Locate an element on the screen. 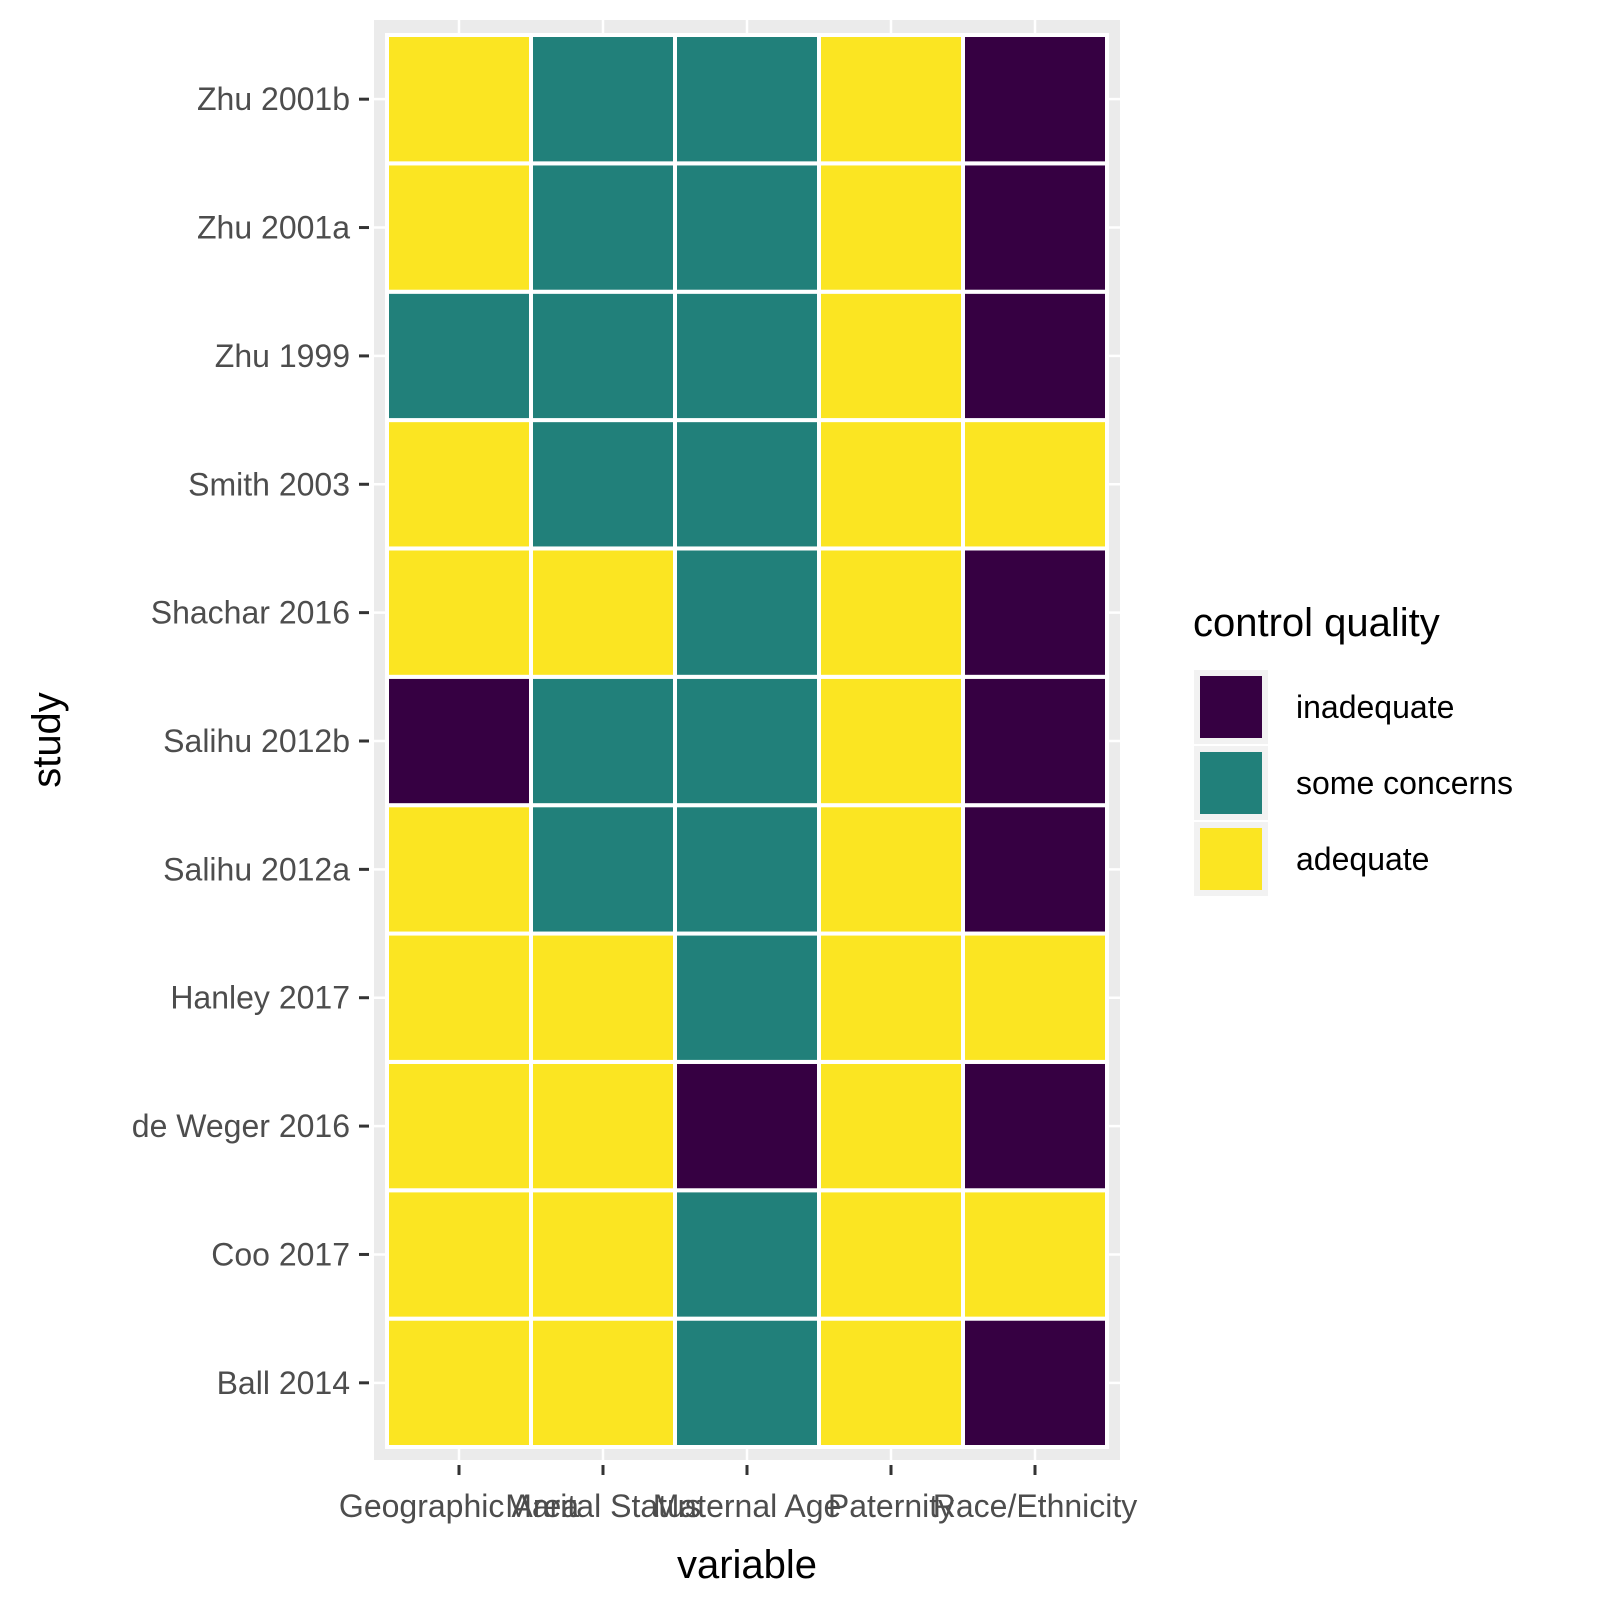 This screenshot has width=1600, height=1600. x-tick-label: Geographic Area is located at coordinates (459, 1506).